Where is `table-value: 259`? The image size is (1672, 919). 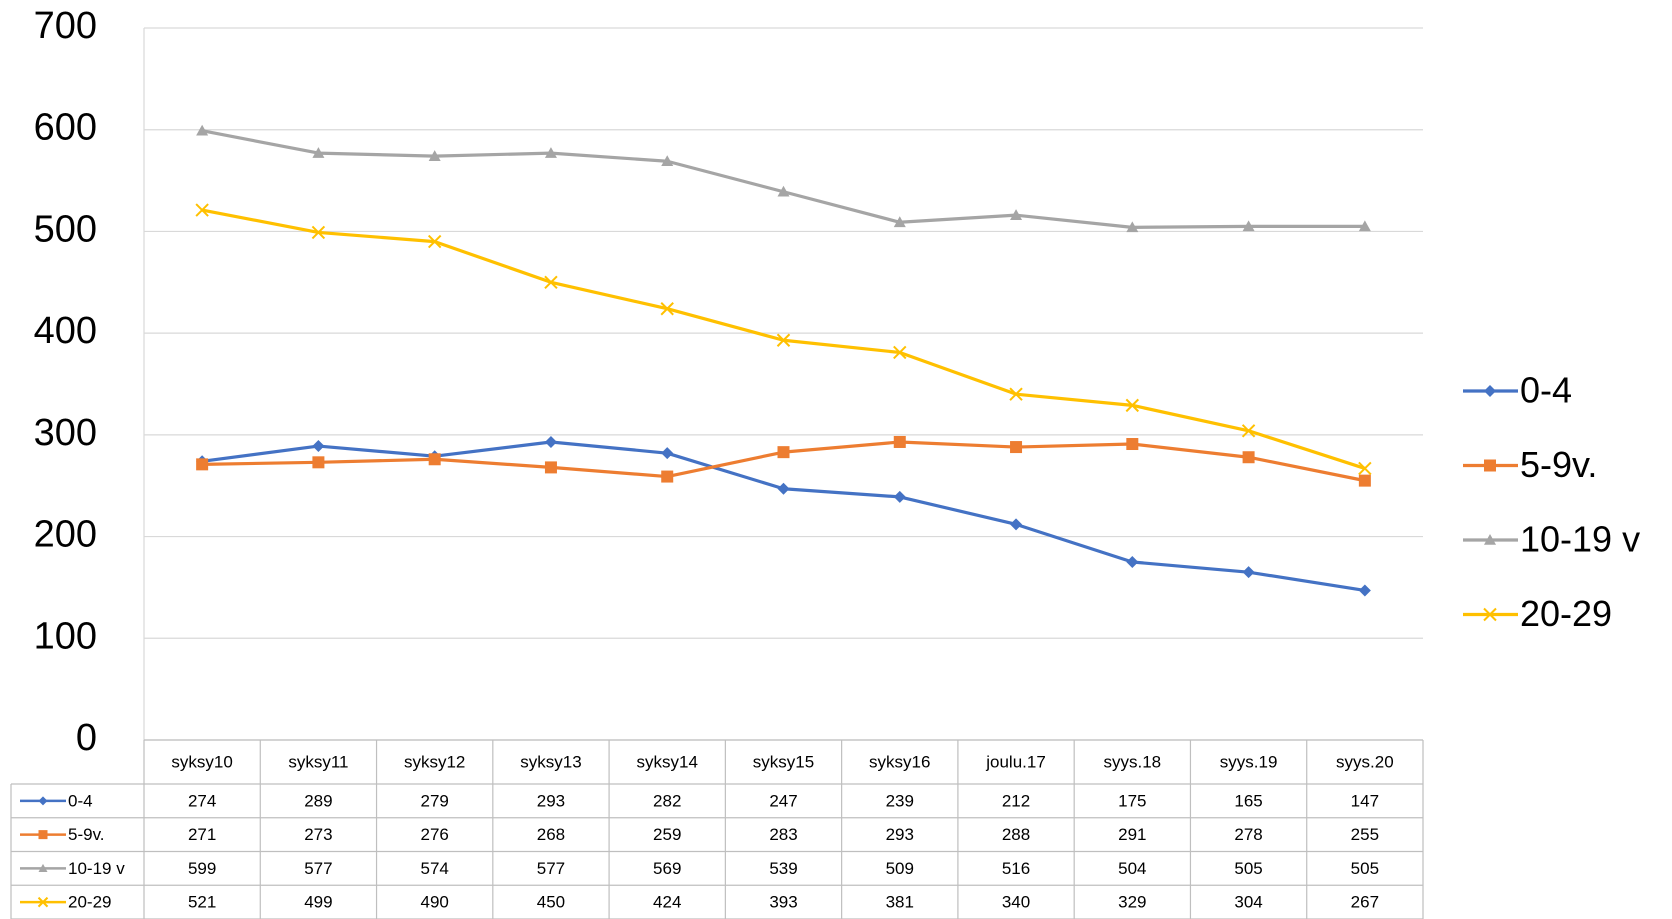 table-value: 259 is located at coordinates (667, 834).